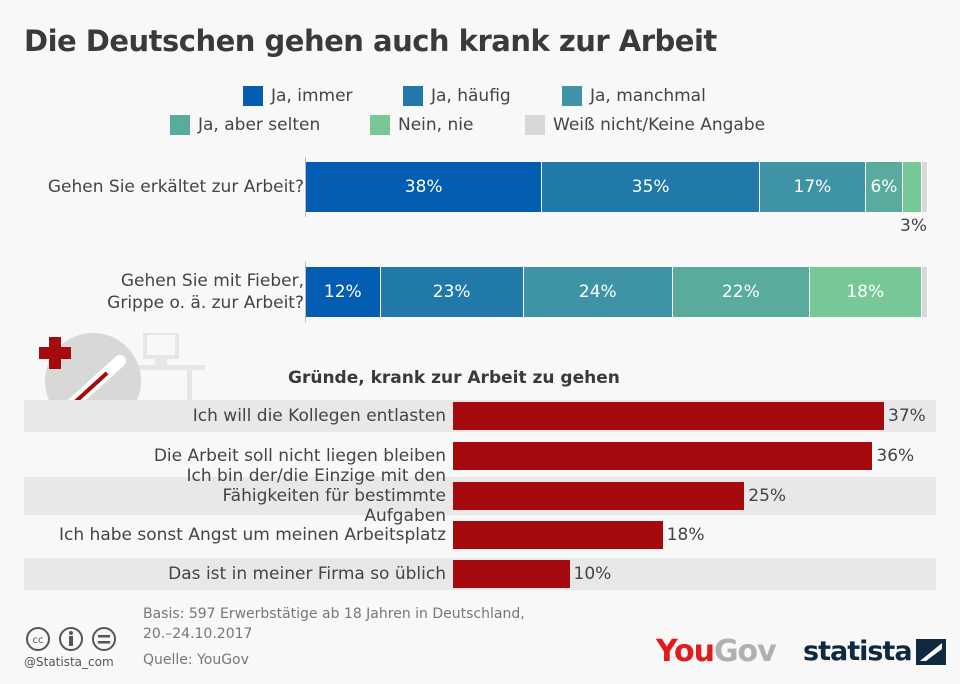  What do you see at coordinates (659, 125) in the screenshot?
I see `legend-label: Weiß nicht/Keine Angabe` at bounding box center [659, 125].